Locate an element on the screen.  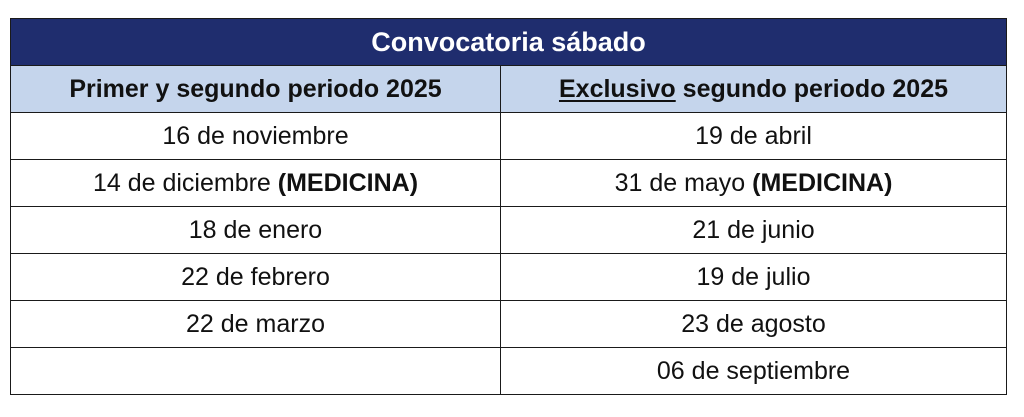
date-text: 16 de noviembre is located at coordinates (255, 135).